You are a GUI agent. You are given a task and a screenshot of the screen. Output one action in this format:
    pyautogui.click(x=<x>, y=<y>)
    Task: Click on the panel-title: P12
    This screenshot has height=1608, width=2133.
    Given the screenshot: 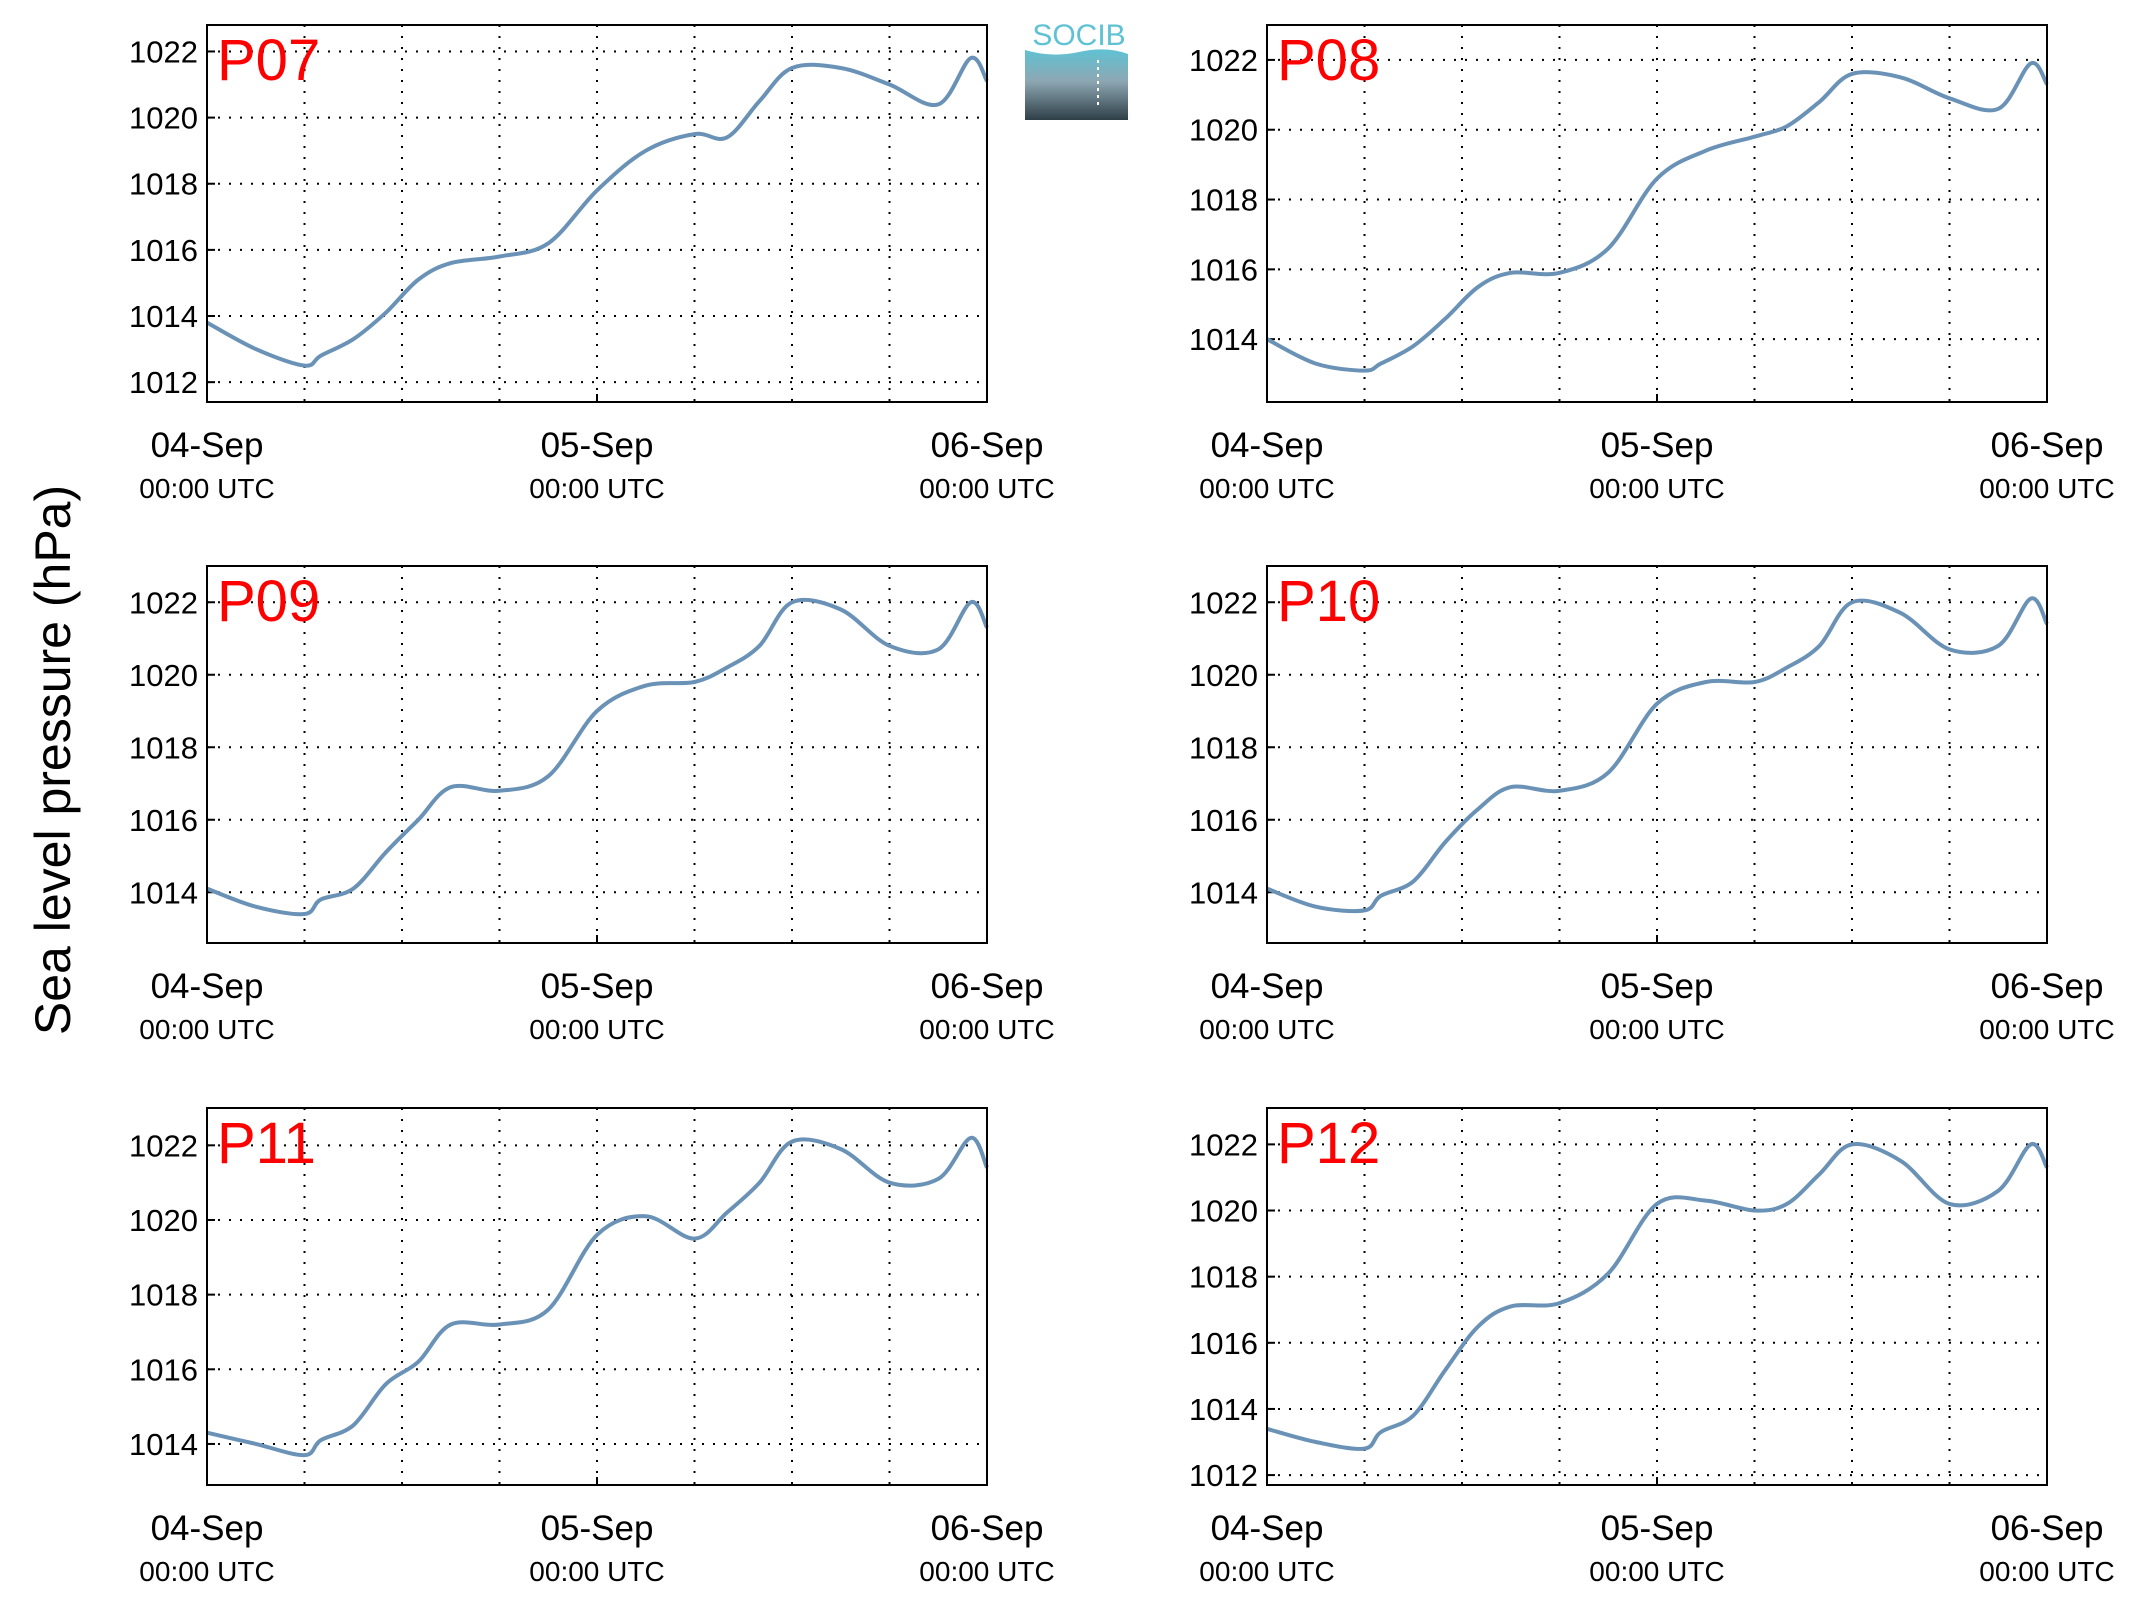 What is the action you would take?
    pyautogui.click(x=1328, y=1143)
    